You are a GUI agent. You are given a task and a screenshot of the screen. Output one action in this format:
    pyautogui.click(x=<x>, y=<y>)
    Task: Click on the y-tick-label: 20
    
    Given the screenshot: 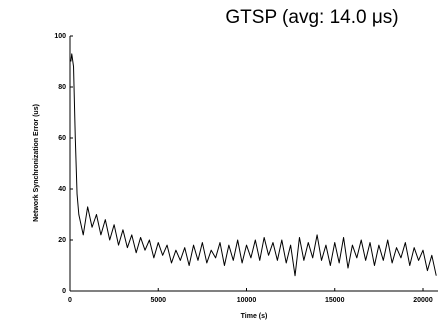 What is the action you would take?
    pyautogui.click(x=62, y=240)
    